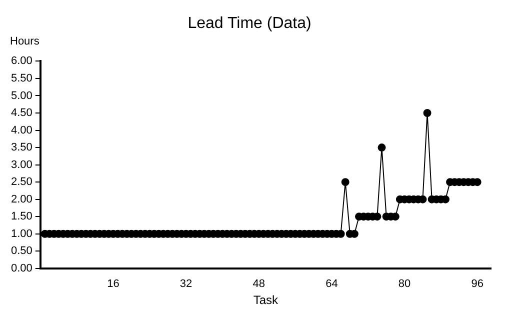  What do you see at coordinates (21, 61) in the screenshot?
I see `y-tick-label: 6.00` at bounding box center [21, 61].